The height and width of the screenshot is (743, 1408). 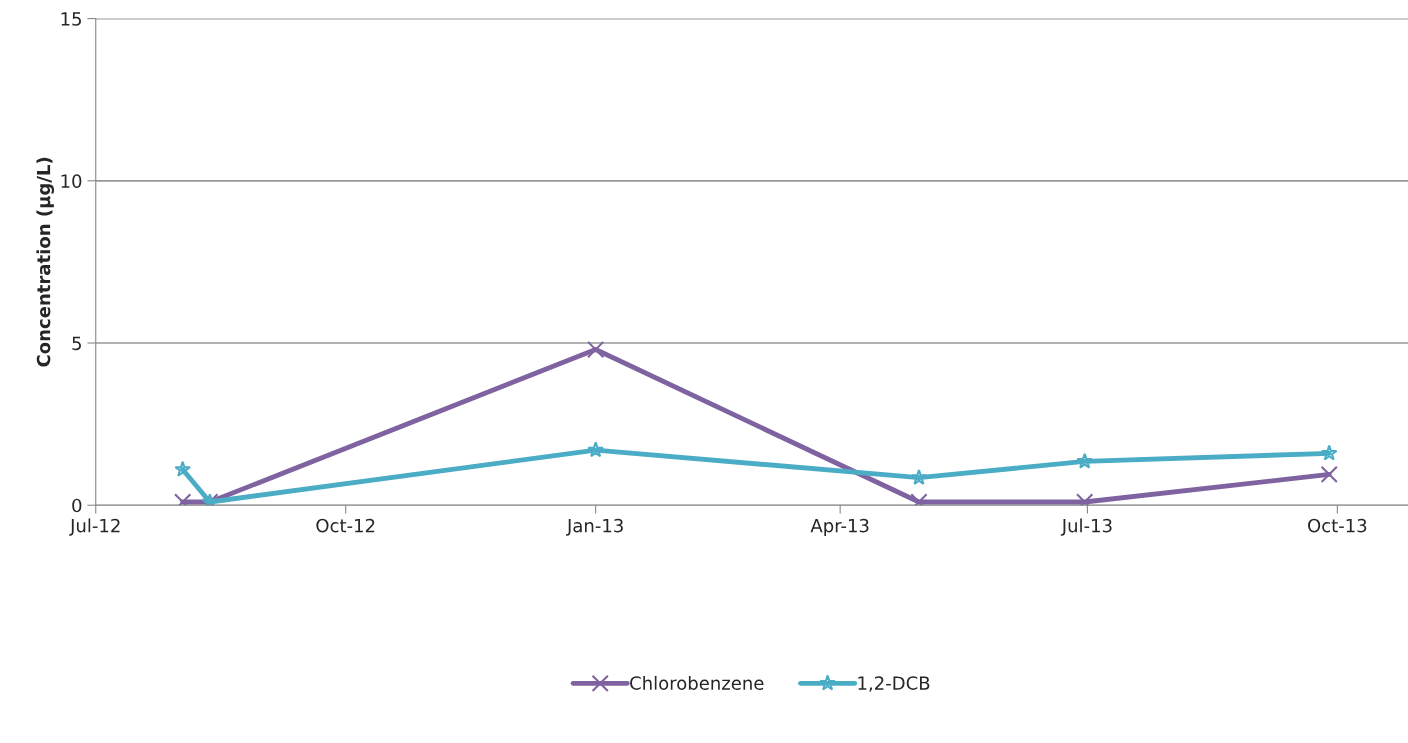 I want to click on y-tick-label: 5, so click(x=76, y=343).